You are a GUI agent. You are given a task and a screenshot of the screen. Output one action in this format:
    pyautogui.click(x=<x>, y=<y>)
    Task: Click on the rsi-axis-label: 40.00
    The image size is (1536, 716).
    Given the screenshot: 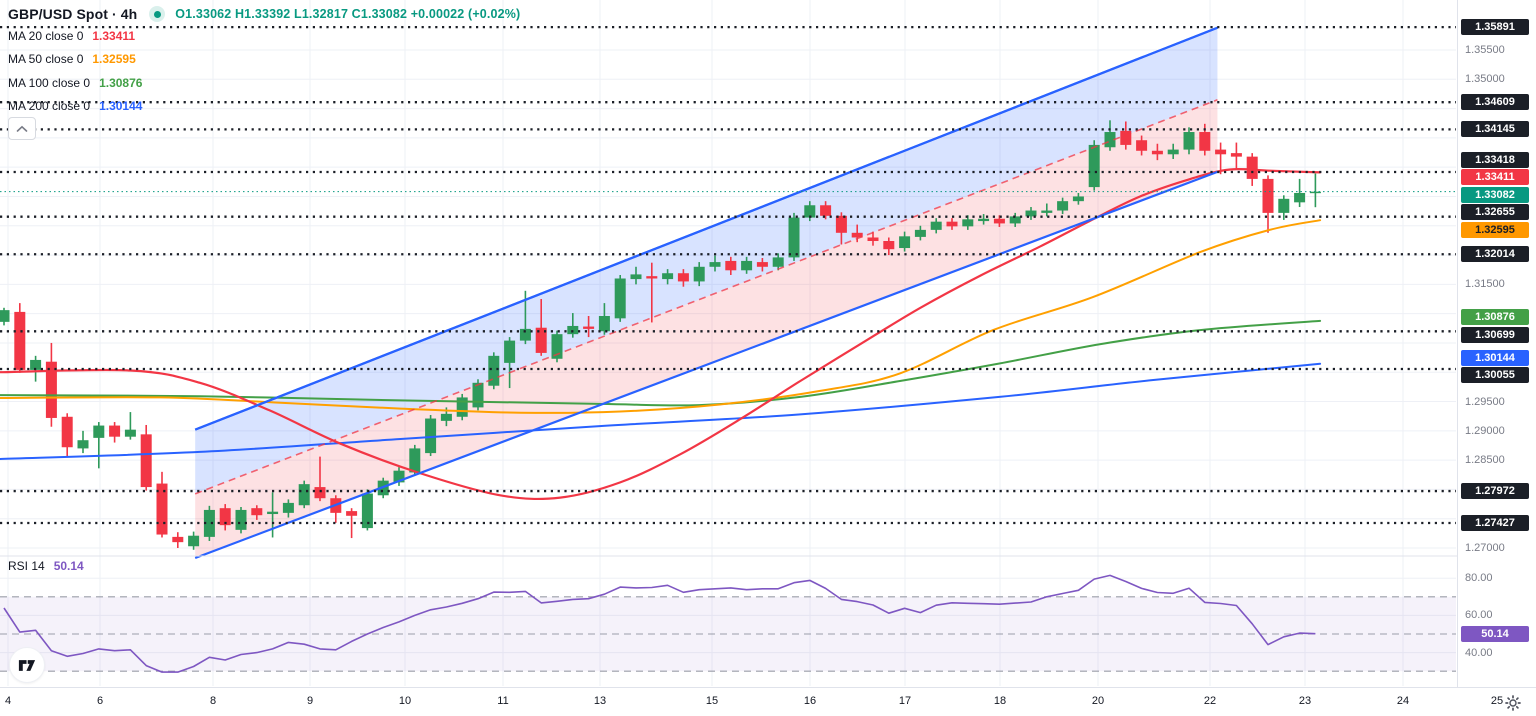 What is the action you would take?
    pyautogui.click(x=1479, y=652)
    